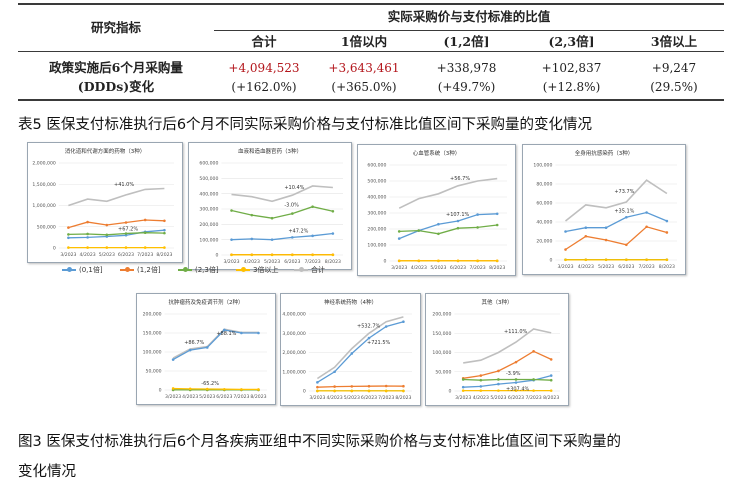  Describe the element at coordinates (208, 179) in the screenshot. I see `y-tick-label: 500,000` at that location.